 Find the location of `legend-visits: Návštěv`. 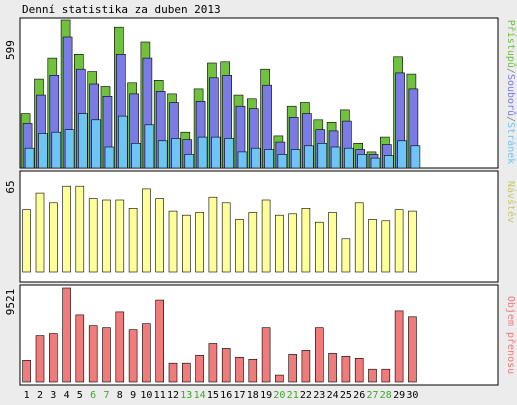

legend-visits: Návštěv is located at coordinates (511, 202).